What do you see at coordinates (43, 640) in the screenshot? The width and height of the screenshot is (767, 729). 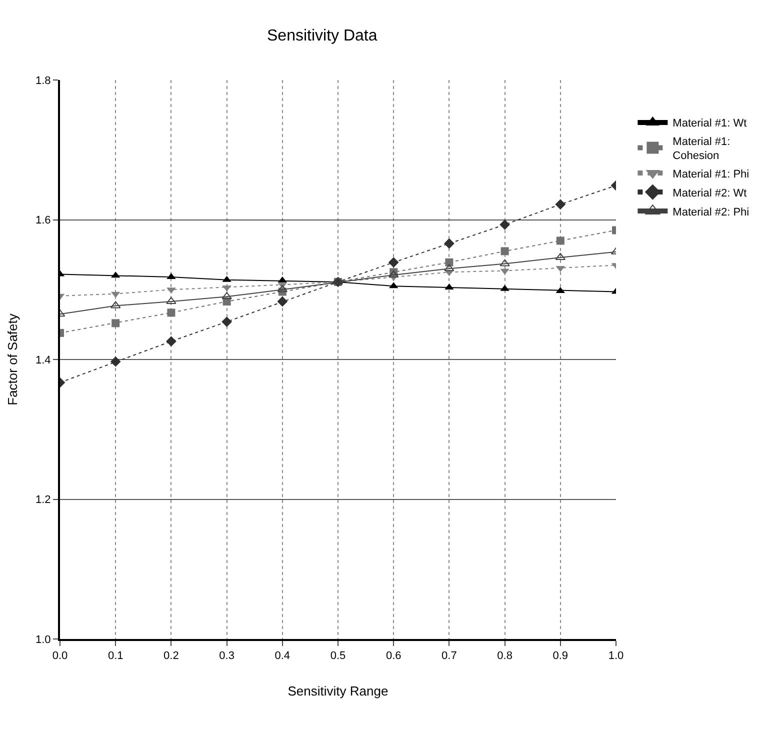 I see `y-tick-label: 1.0` at bounding box center [43, 640].